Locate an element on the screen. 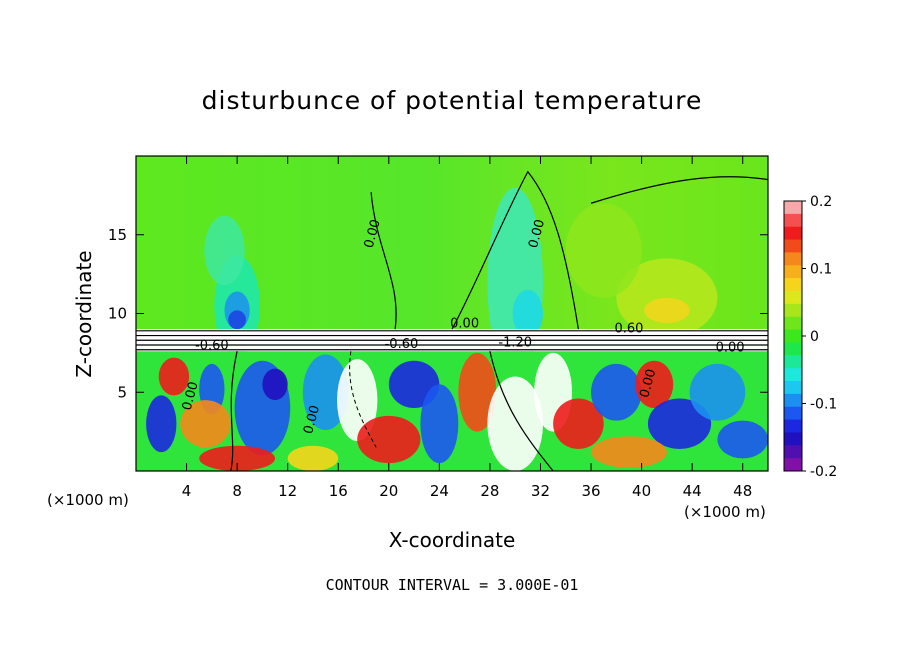 The image size is (904, 654). x-tick-label: 32 is located at coordinates (540, 491).